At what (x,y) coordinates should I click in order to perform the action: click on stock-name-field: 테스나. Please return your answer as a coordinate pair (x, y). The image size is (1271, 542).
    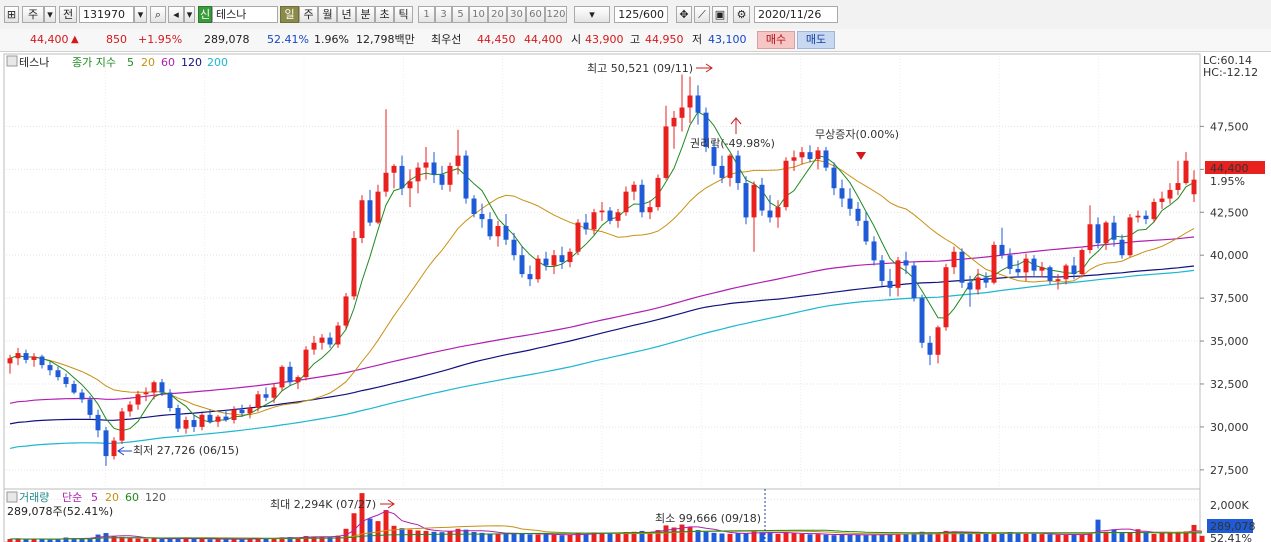
    Looking at the image, I should click on (245, 14).